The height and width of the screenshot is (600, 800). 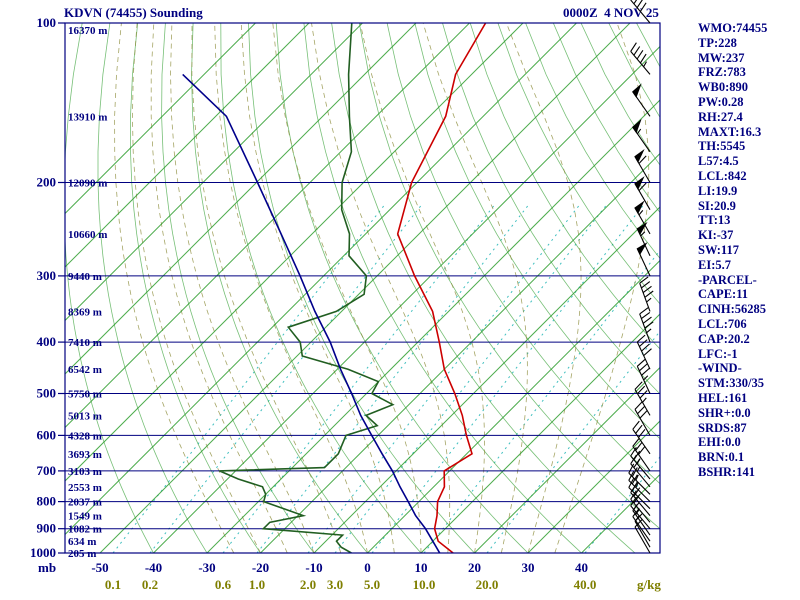 What do you see at coordinates (367, 567) in the screenshot?
I see `svg-text: 0` at bounding box center [367, 567].